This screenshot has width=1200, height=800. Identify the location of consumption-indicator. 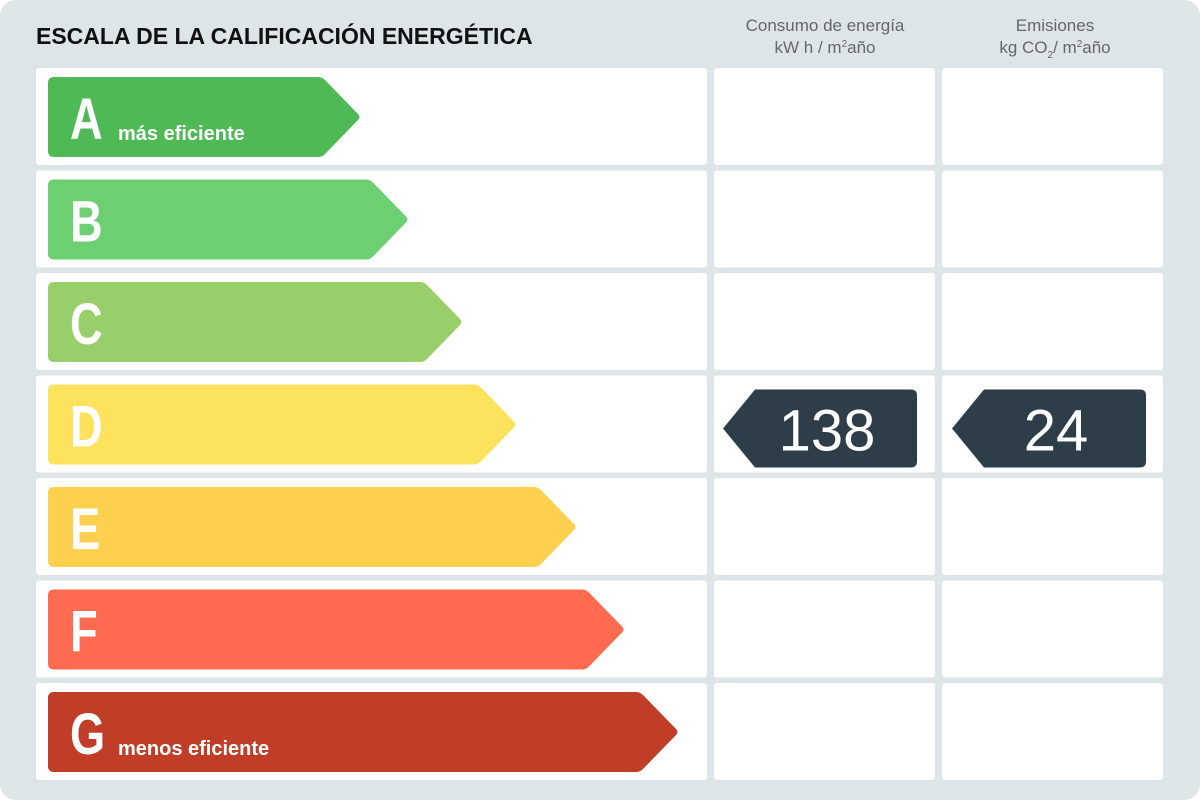
(820, 428).